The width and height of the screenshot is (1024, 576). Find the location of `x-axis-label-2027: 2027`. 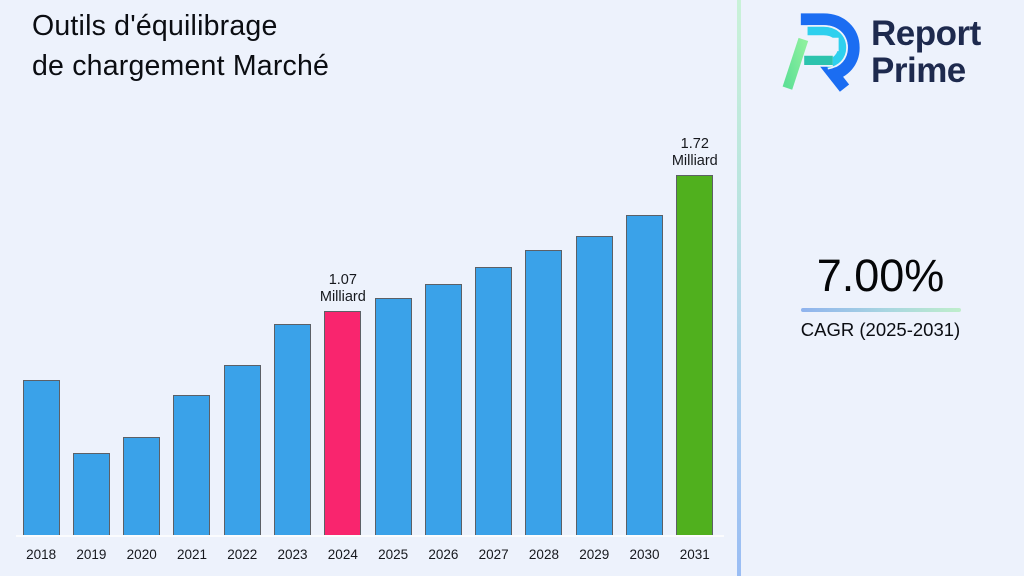

x-axis-label-2027: 2027 is located at coordinates (493, 554).